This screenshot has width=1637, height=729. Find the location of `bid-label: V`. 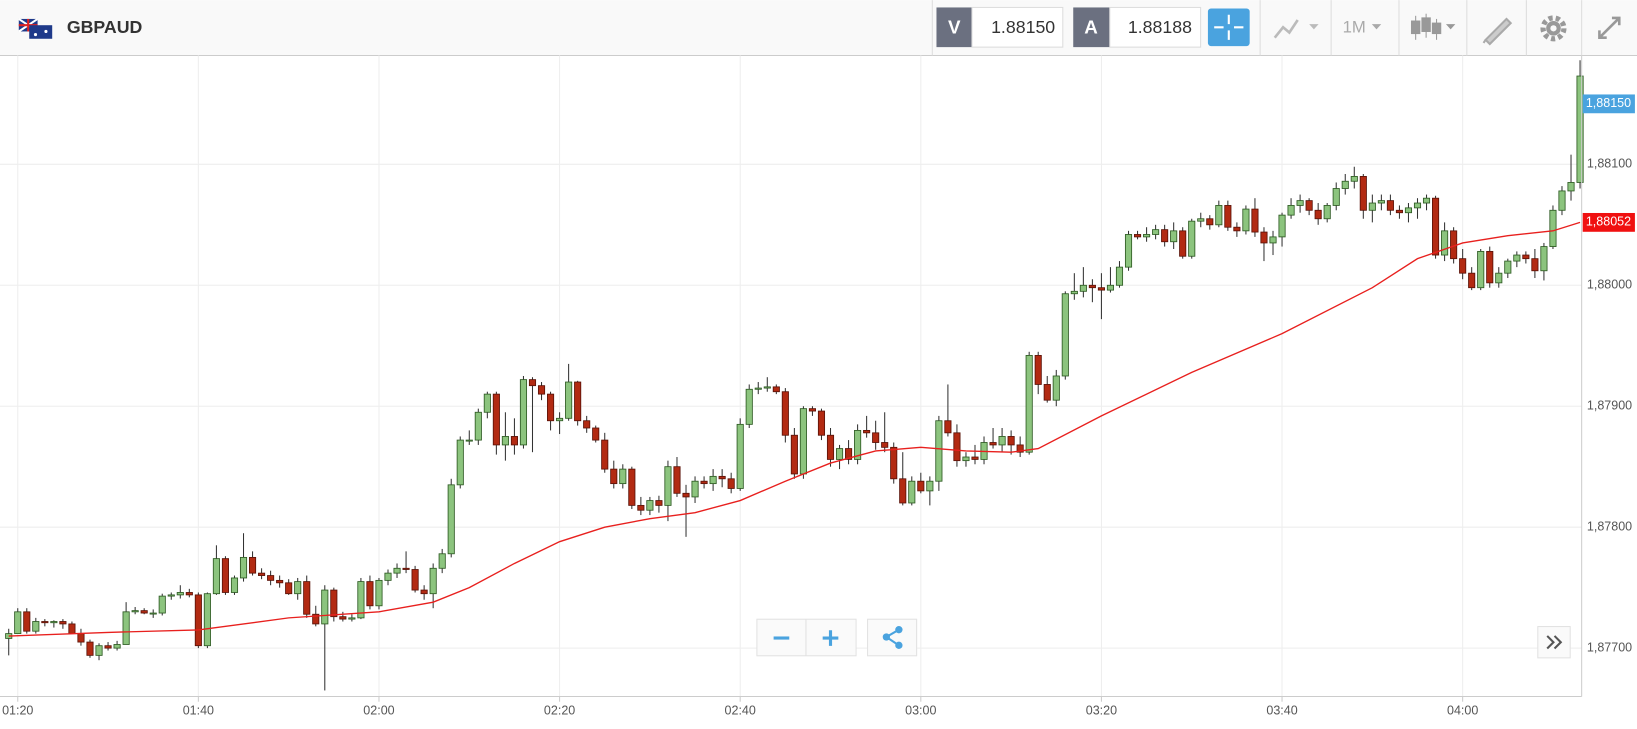

bid-label: V is located at coordinates (954, 26).